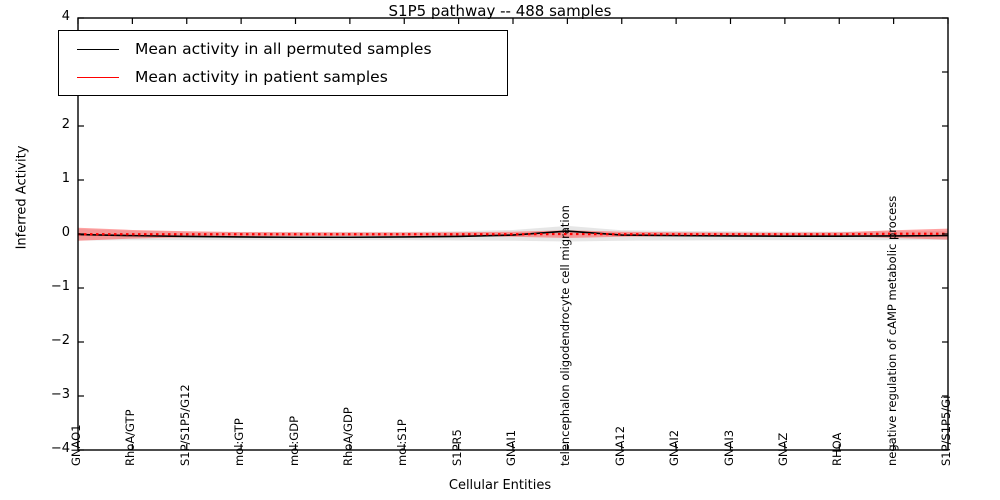 The image size is (1000, 500). Describe the element at coordinates (261, 77) in the screenshot. I see `legend-label-patient: Mean activity in patient samples` at that location.